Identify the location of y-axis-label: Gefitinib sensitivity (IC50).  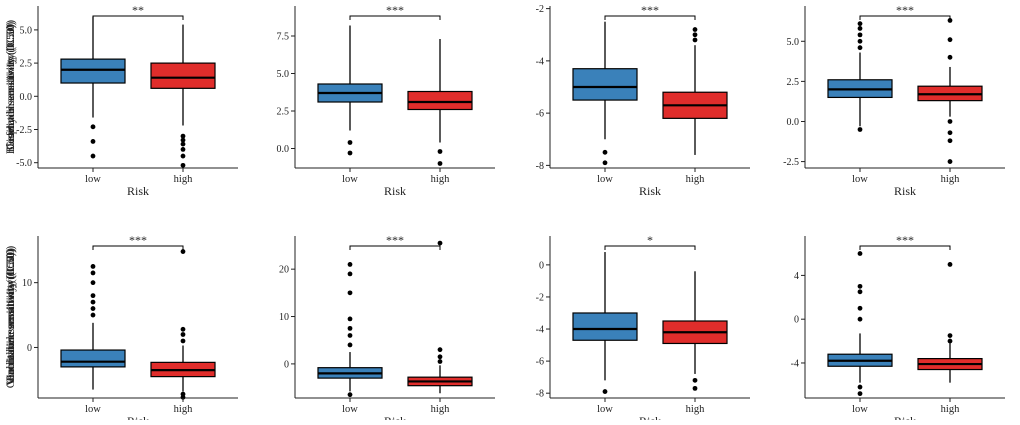
(11, 86).